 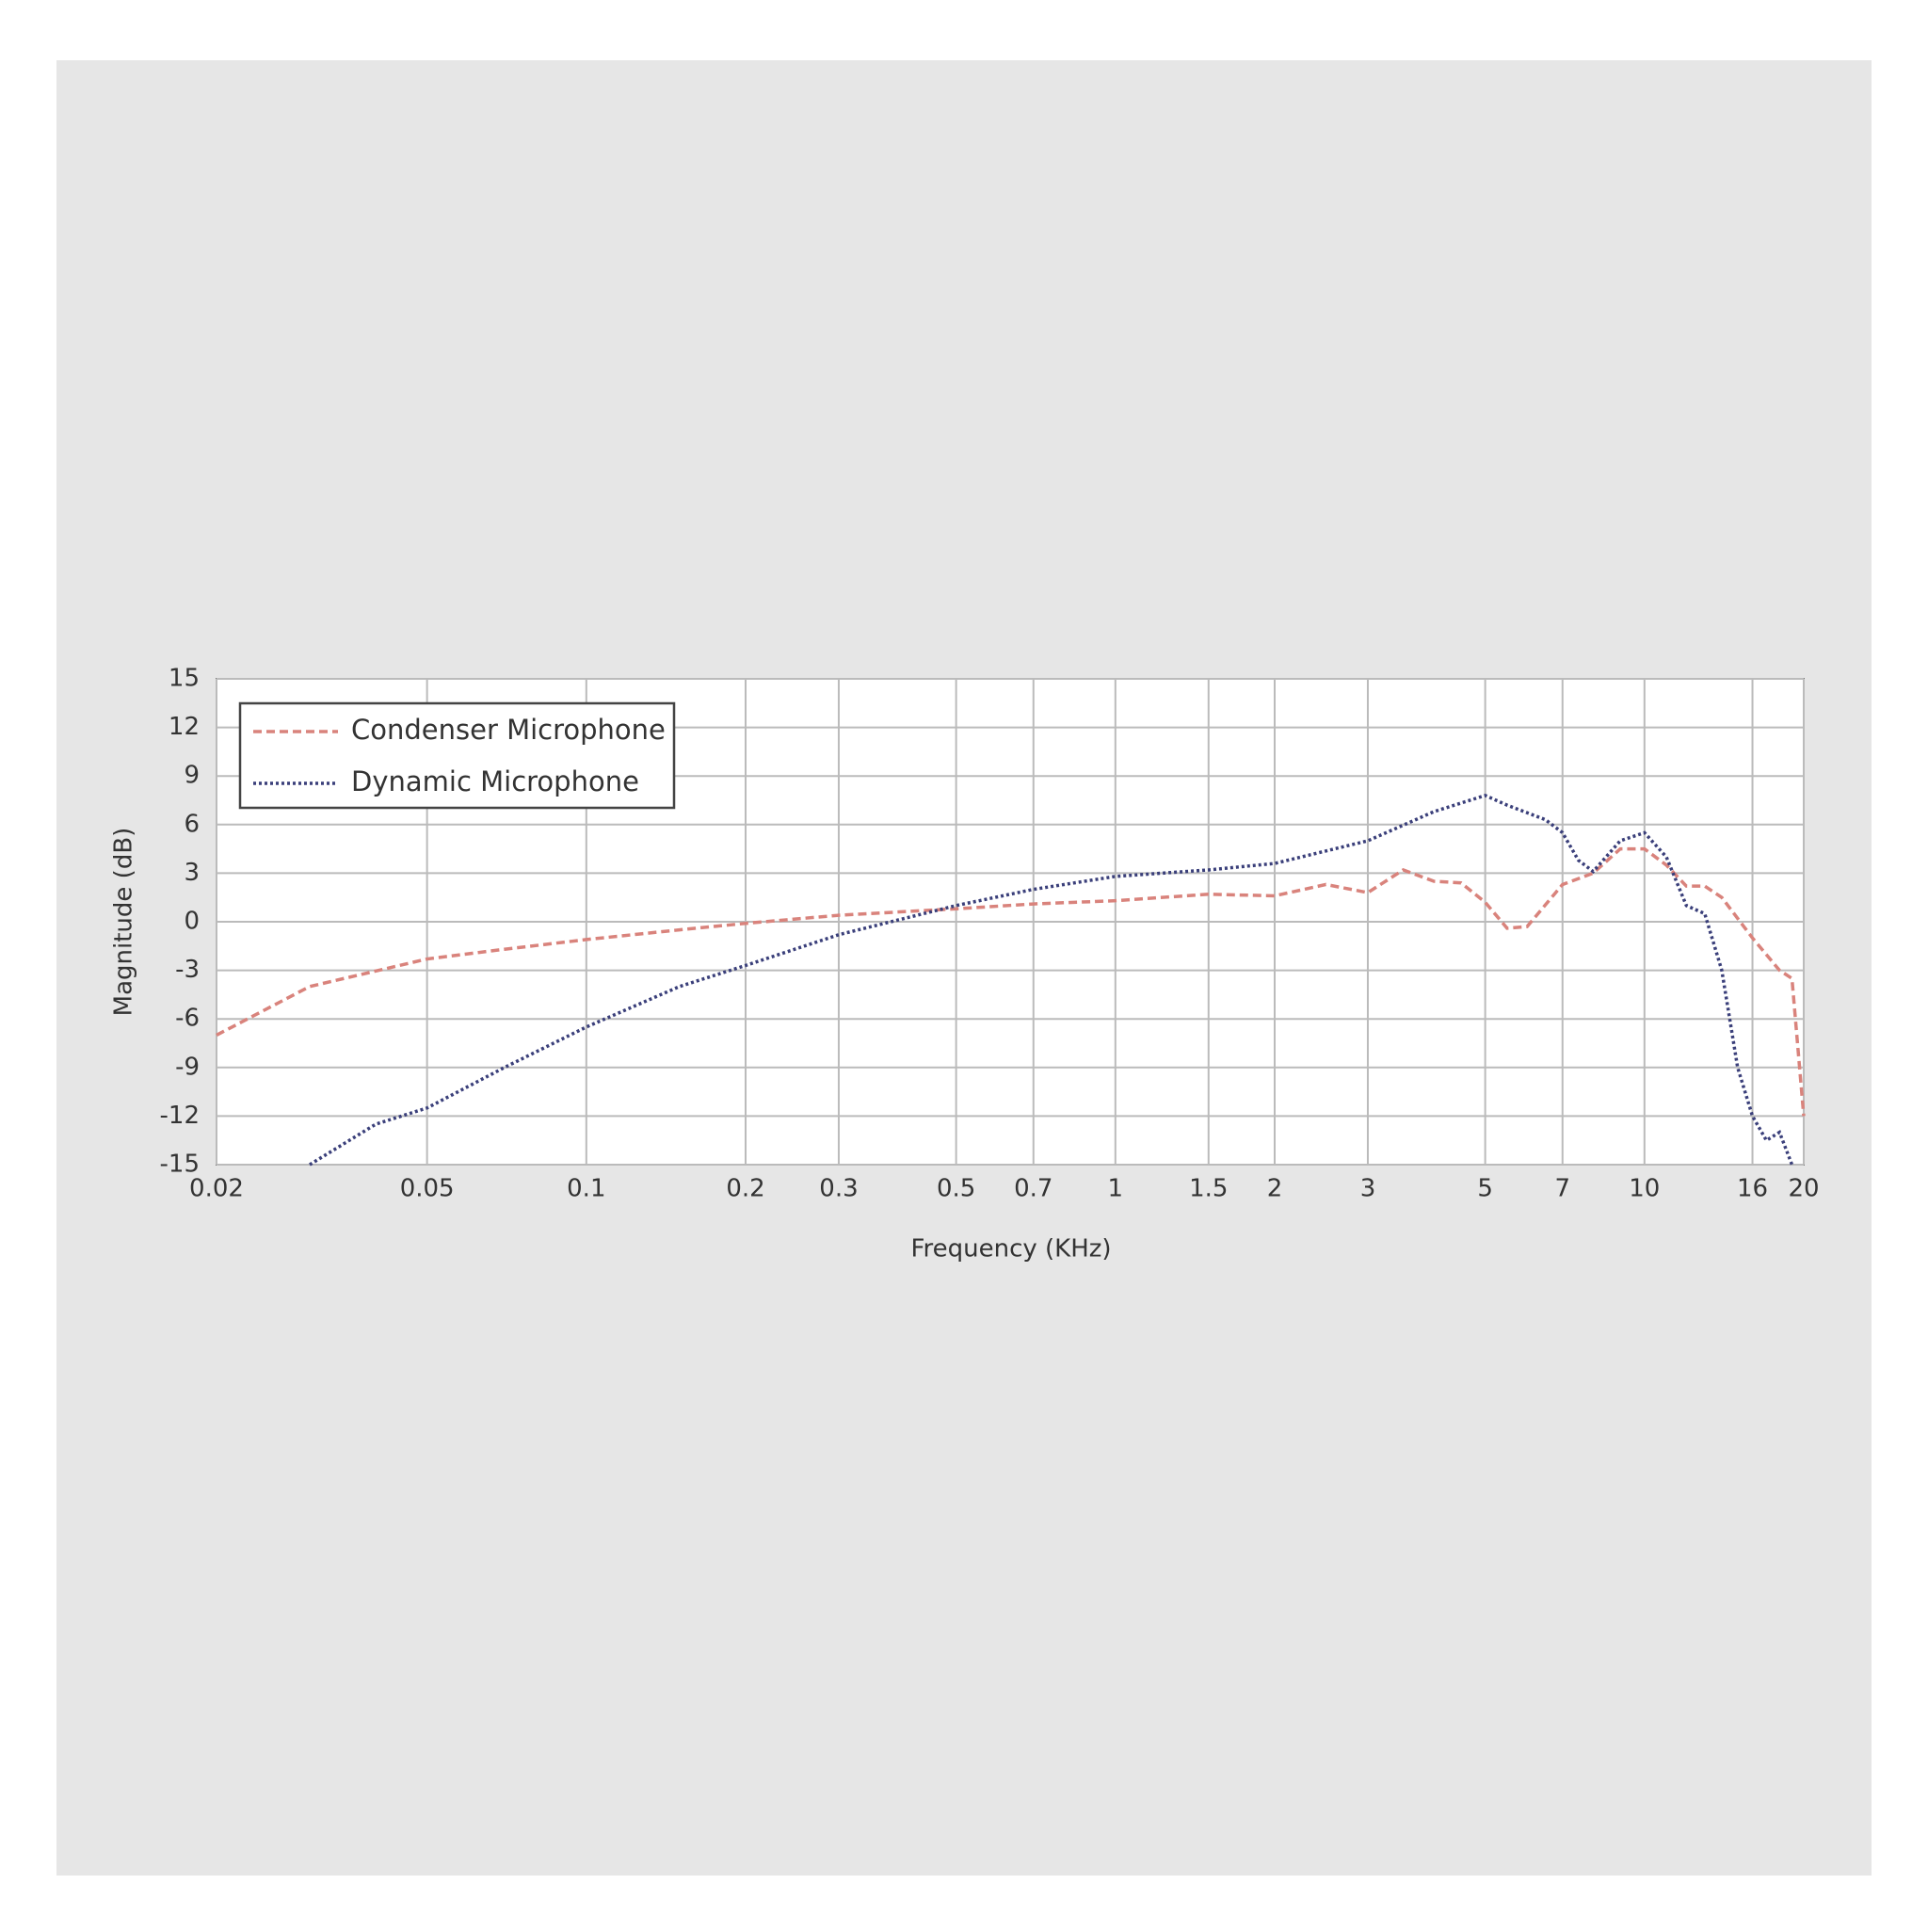 What do you see at coordinates (192, 873) in the screenshot?
I see `y-tick-label: 3` at bounding box center [192, 873].